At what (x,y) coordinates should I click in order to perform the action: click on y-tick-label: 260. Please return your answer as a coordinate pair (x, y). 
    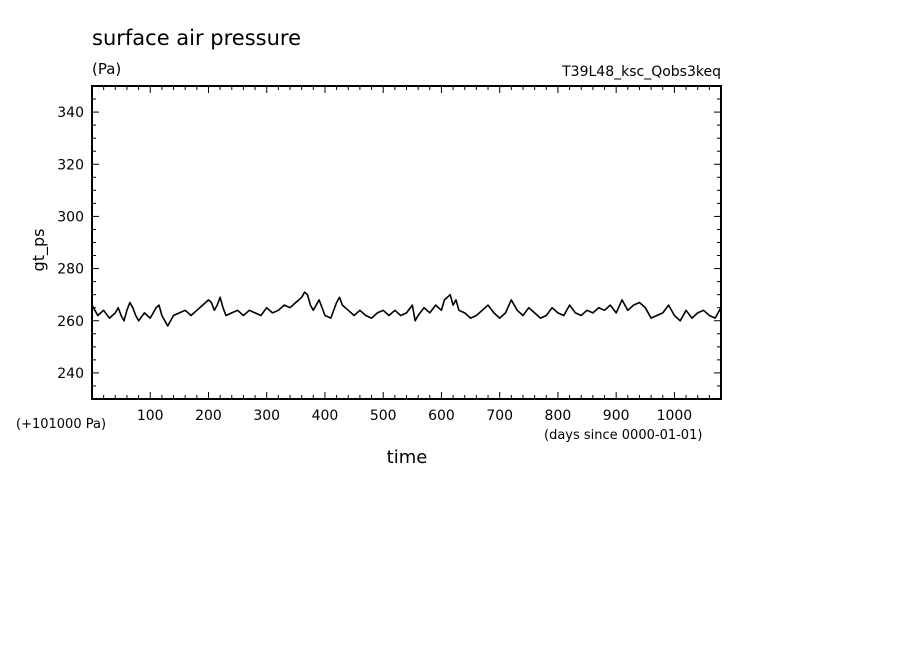
    Looking at the image, I should click on (70, 322).